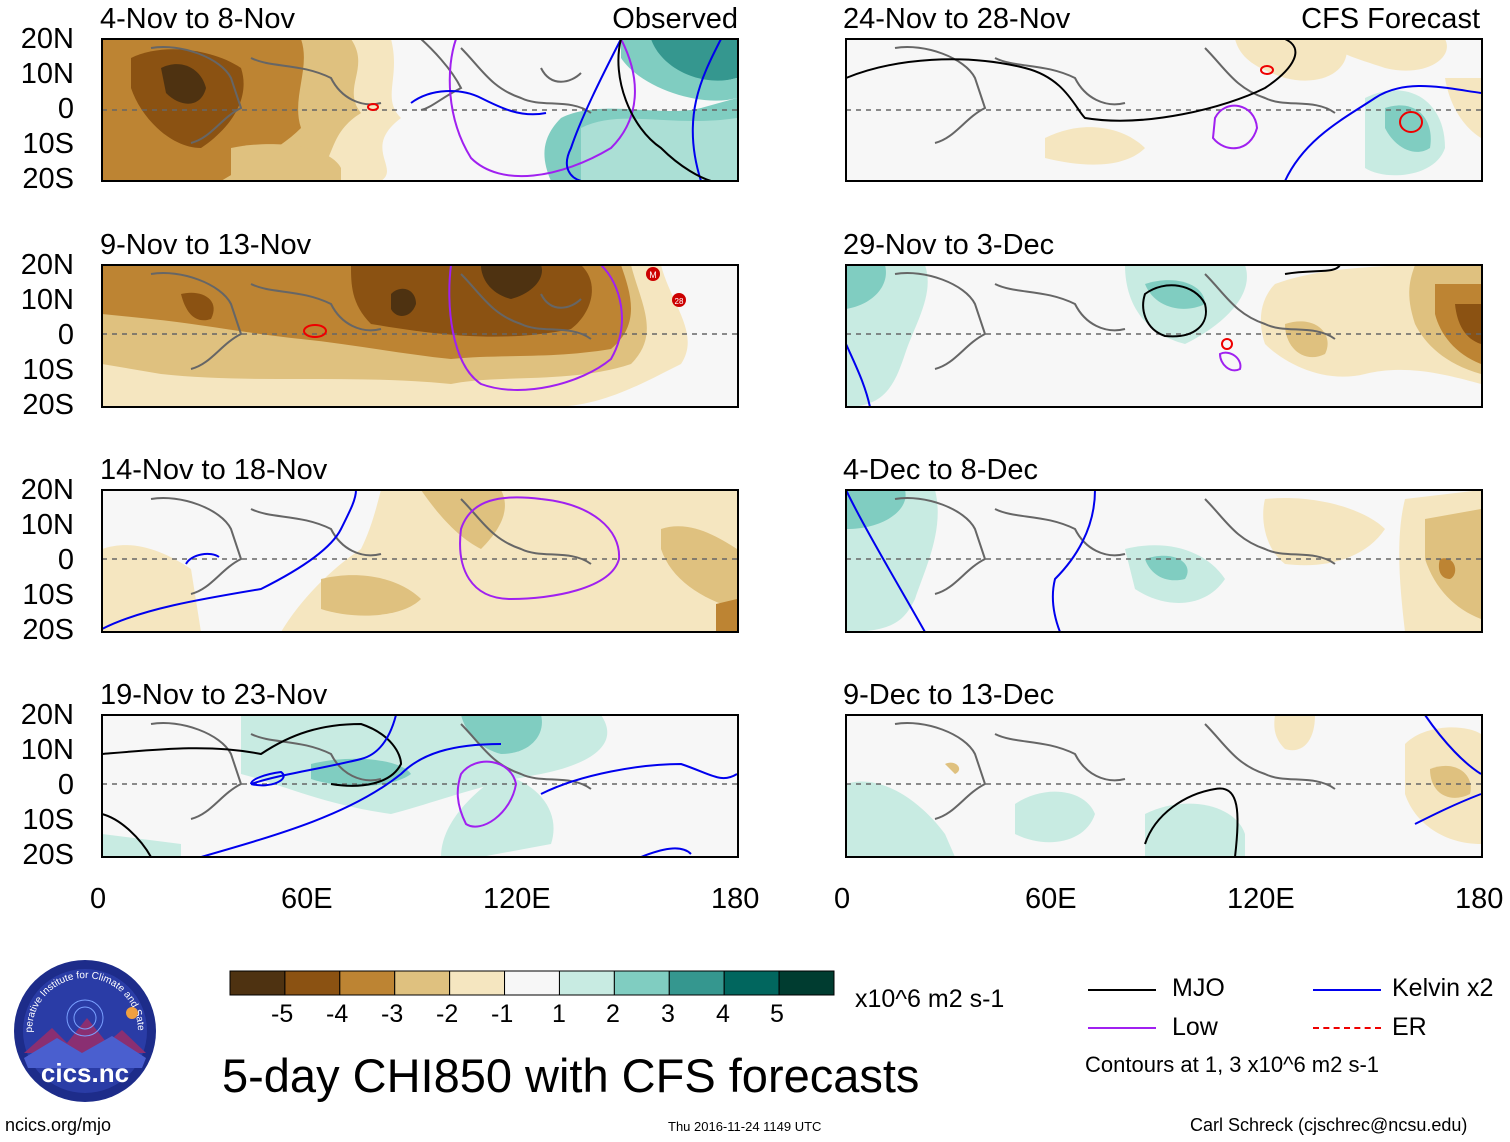 This screenshot has height=1142, width=1510. What do you see at coordinates (1390, 19) in the screenshot?
I see `forecast-label: CFS Forecast` at bounding box center [1390, 19].